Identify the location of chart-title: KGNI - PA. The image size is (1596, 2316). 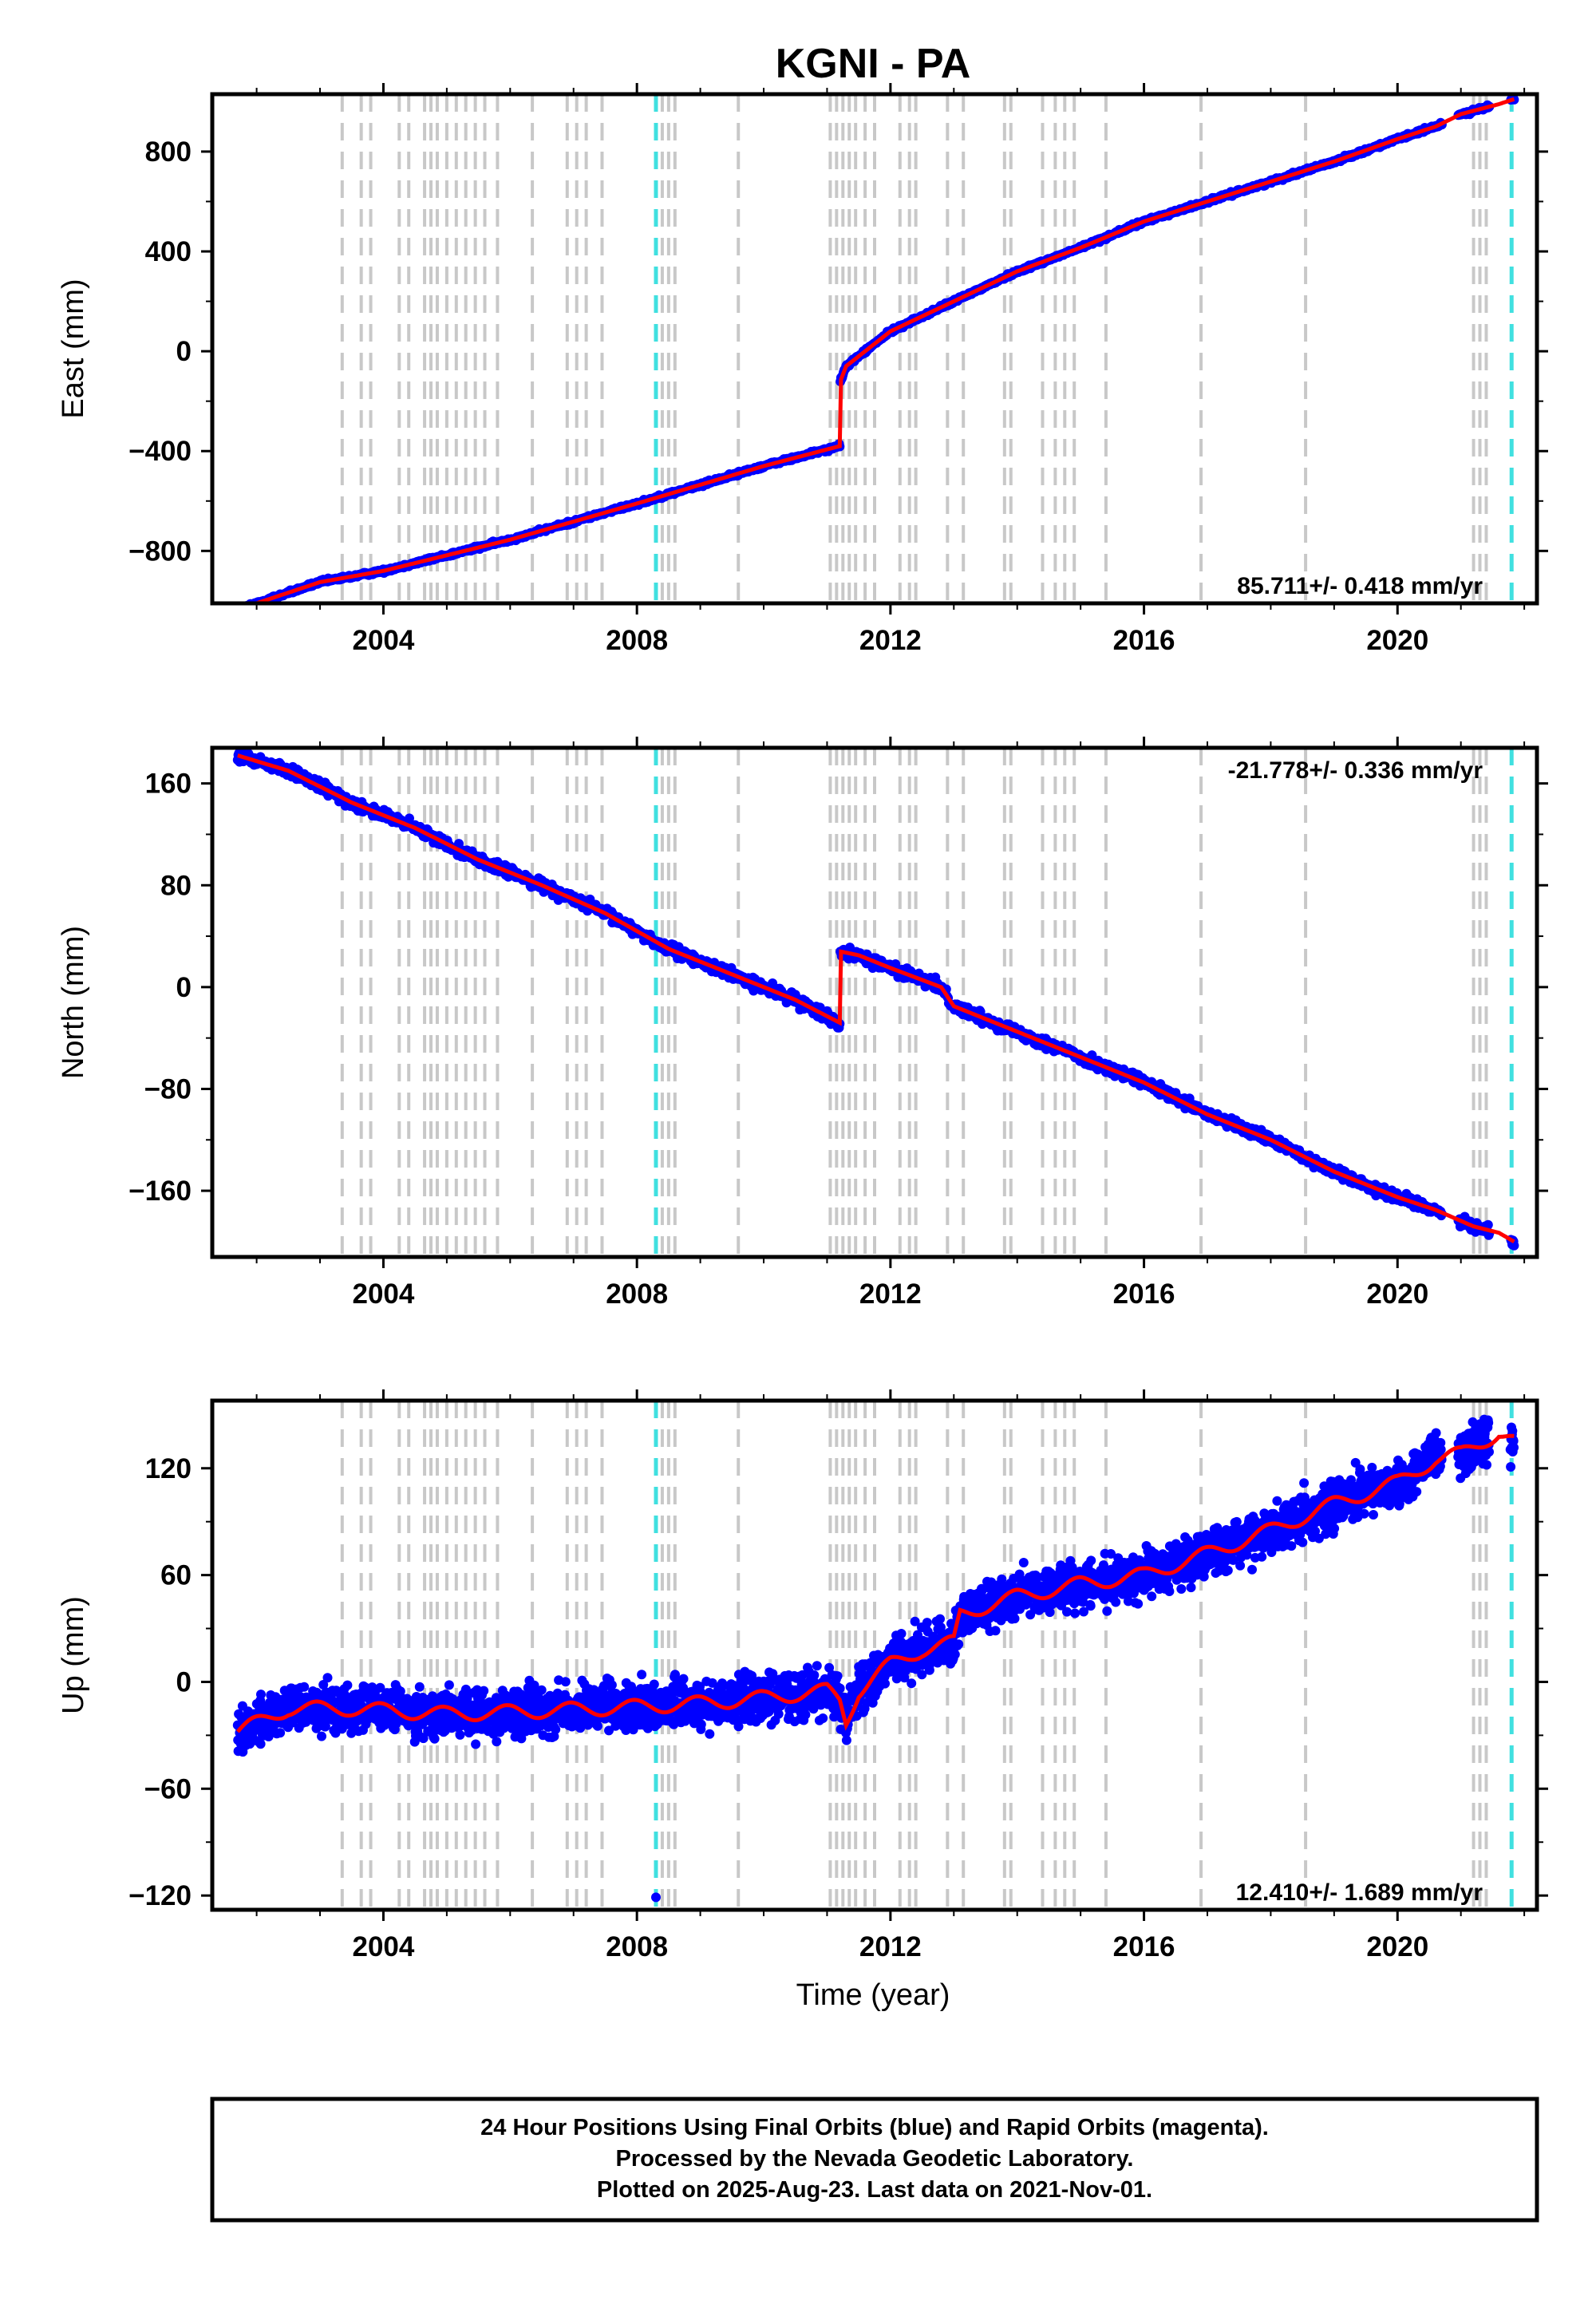
(873, 64).